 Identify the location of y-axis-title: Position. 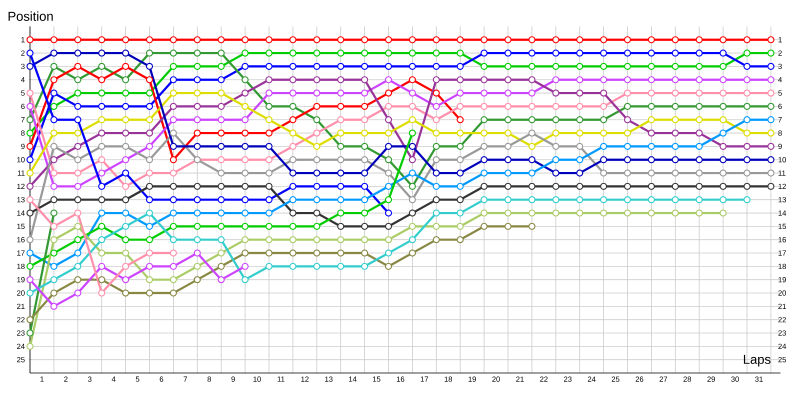
(30, 16).